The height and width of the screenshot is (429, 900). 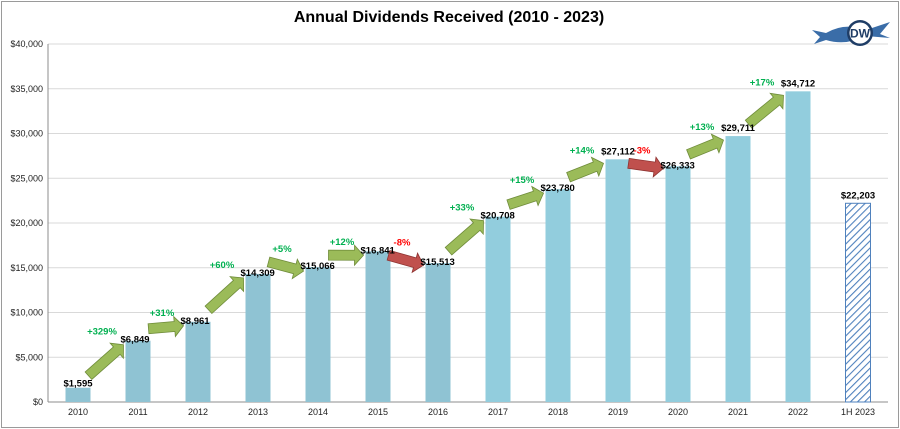 What do you see at coordinates (858, 195) in the screenshot?
I see `data-label: $22,203` at bounding box center [858, 195].